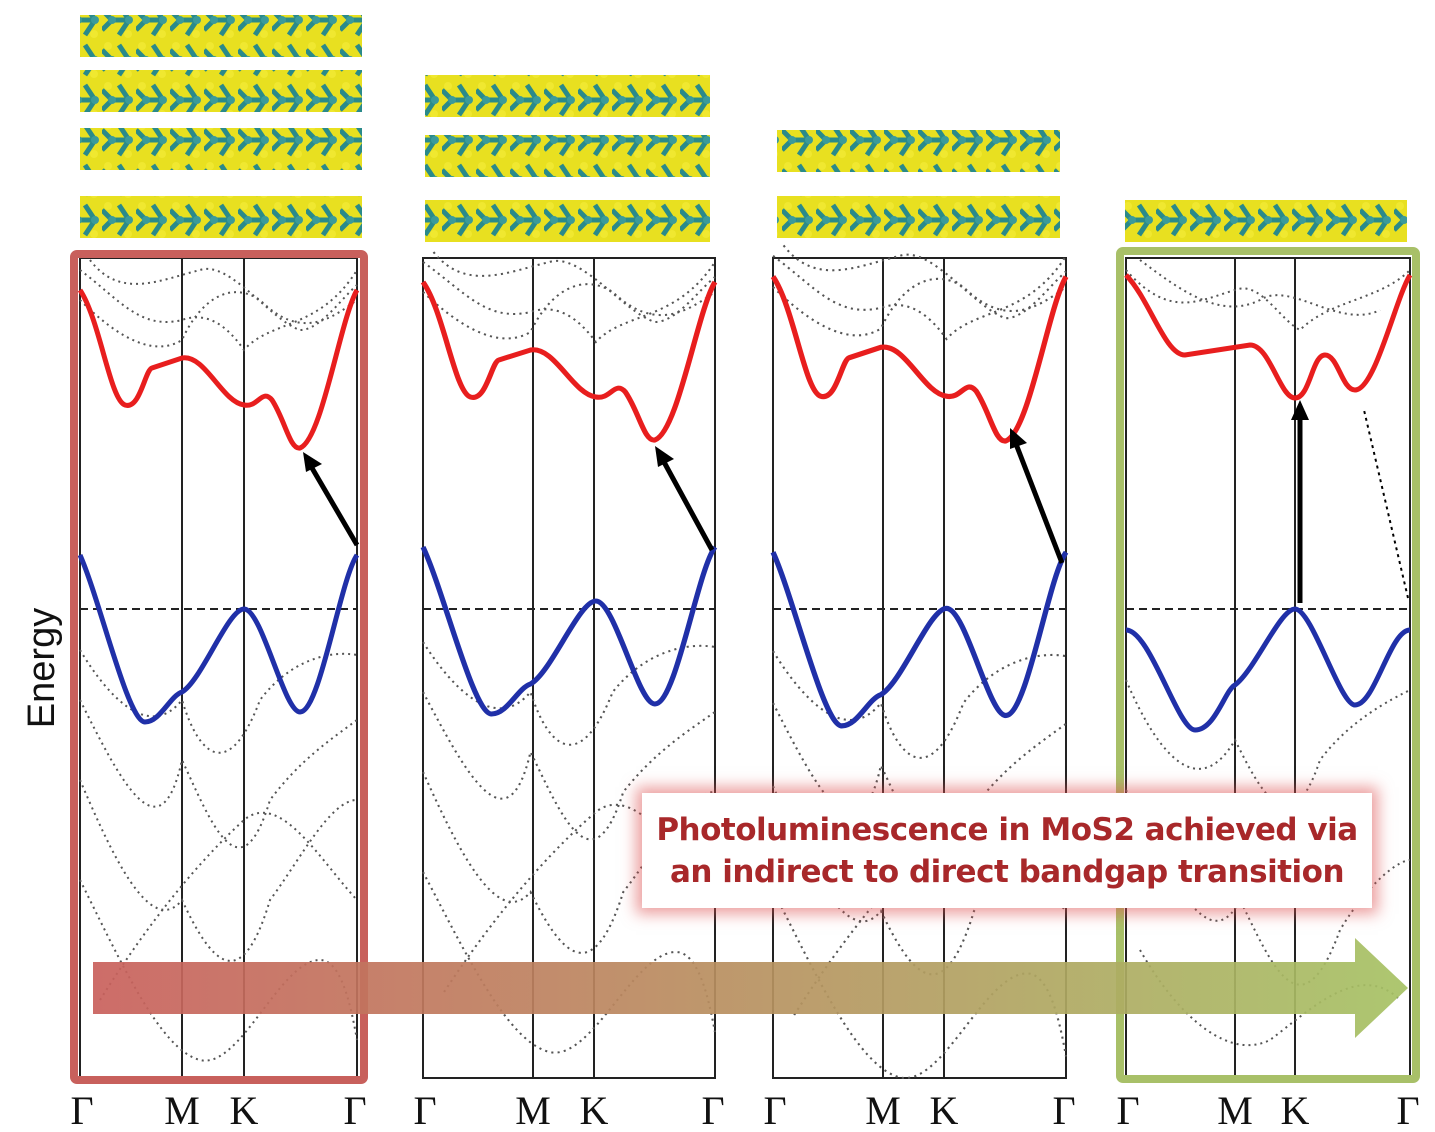 This screenshot has width=1435, height=1132. Describe the element at coordinates (750, 988) in the screenshot. I see `progress-arrow` at that location.